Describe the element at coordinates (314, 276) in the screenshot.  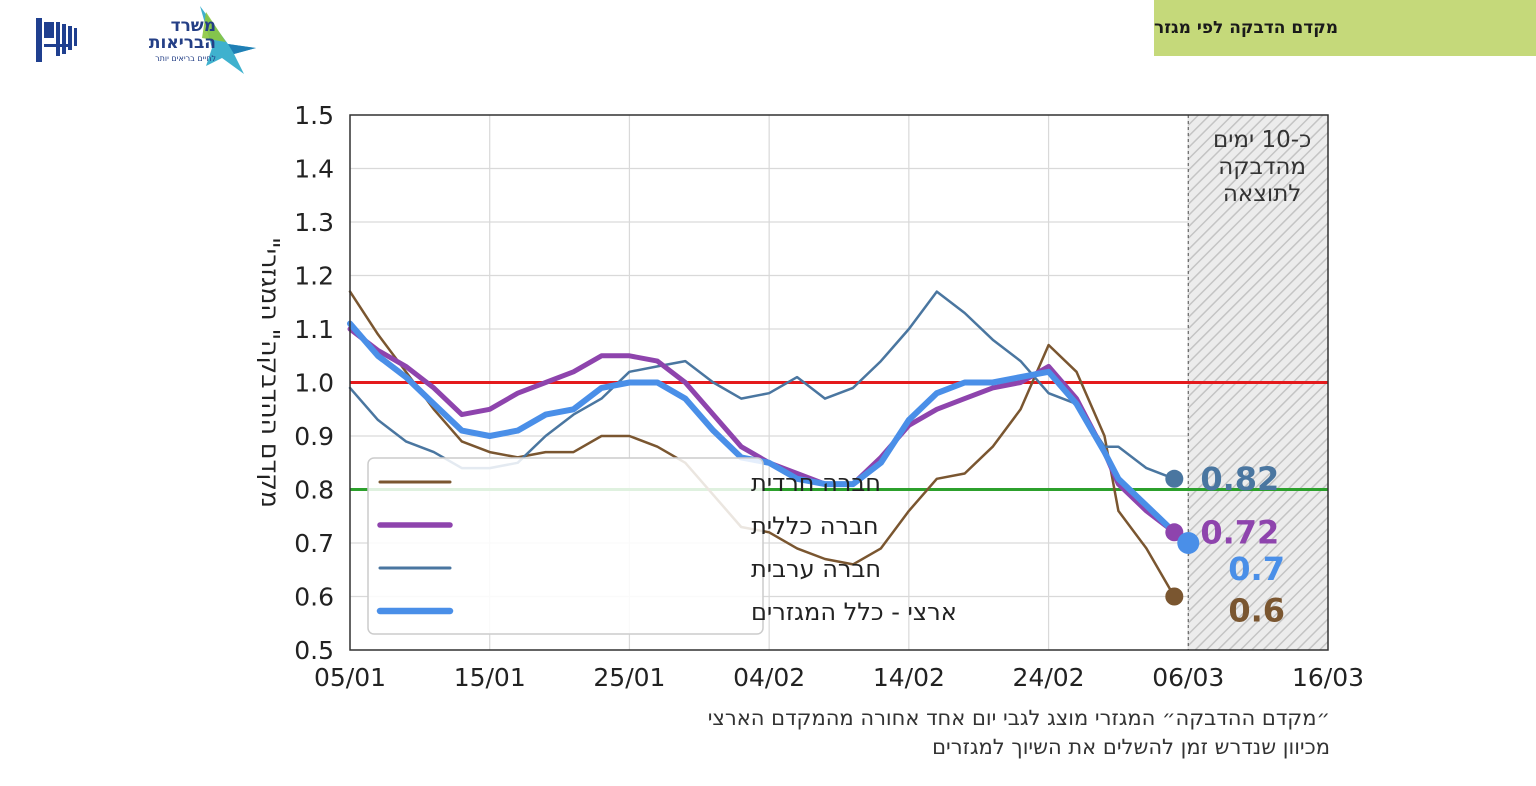
I see `y-tick-label: 1.2` at that location.